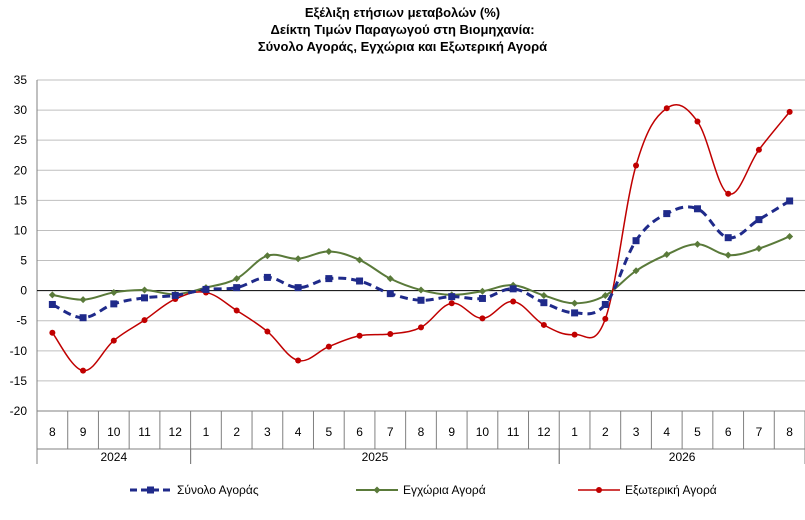 The height and width of the screenshot is (520, 805). Describe the element at coordinates (21, 230) in the screenshot. I see `y-tick-label: 10` at that location.